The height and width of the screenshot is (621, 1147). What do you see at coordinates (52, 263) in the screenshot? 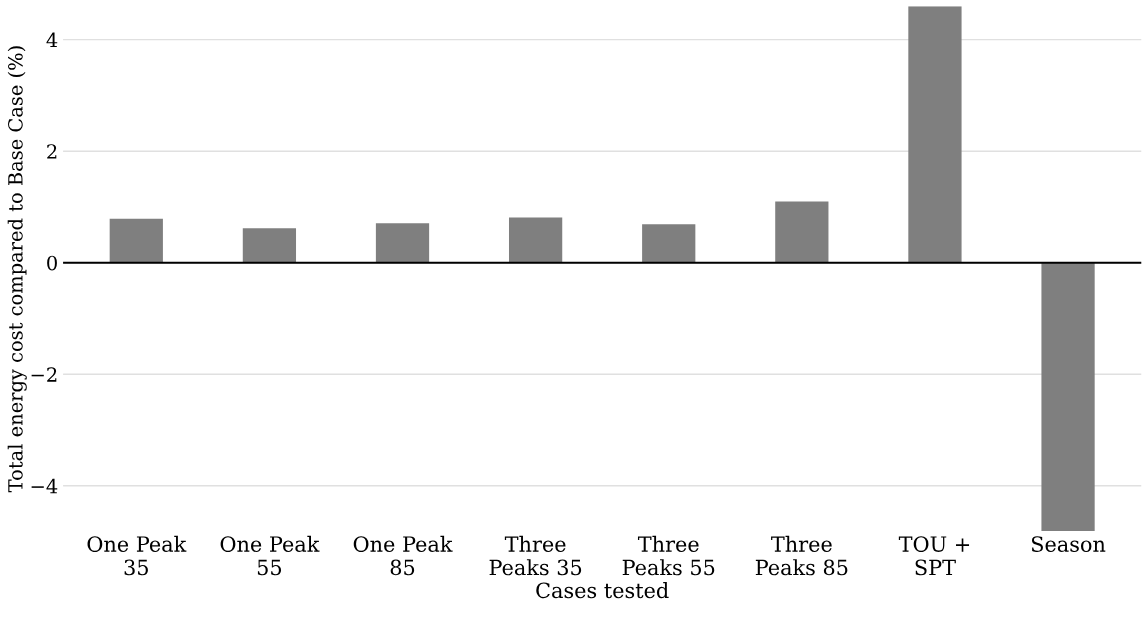
I see `y-tick-label: 0` at bounding box center [52, 263].